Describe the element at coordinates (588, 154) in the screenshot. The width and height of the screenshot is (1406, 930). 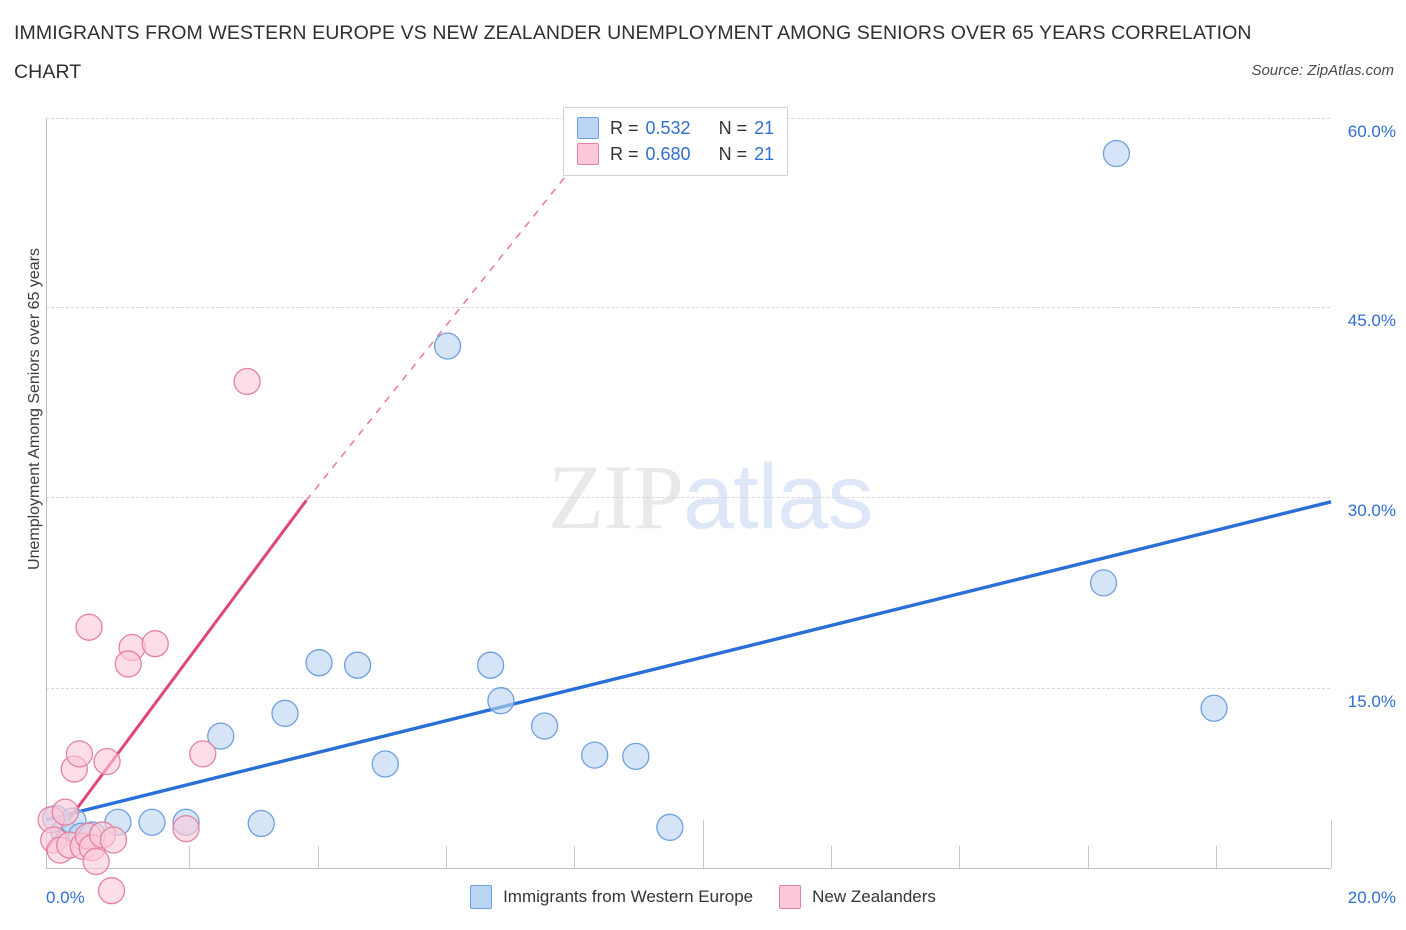
I see `legend-swatch-new-zealanders` at that location.